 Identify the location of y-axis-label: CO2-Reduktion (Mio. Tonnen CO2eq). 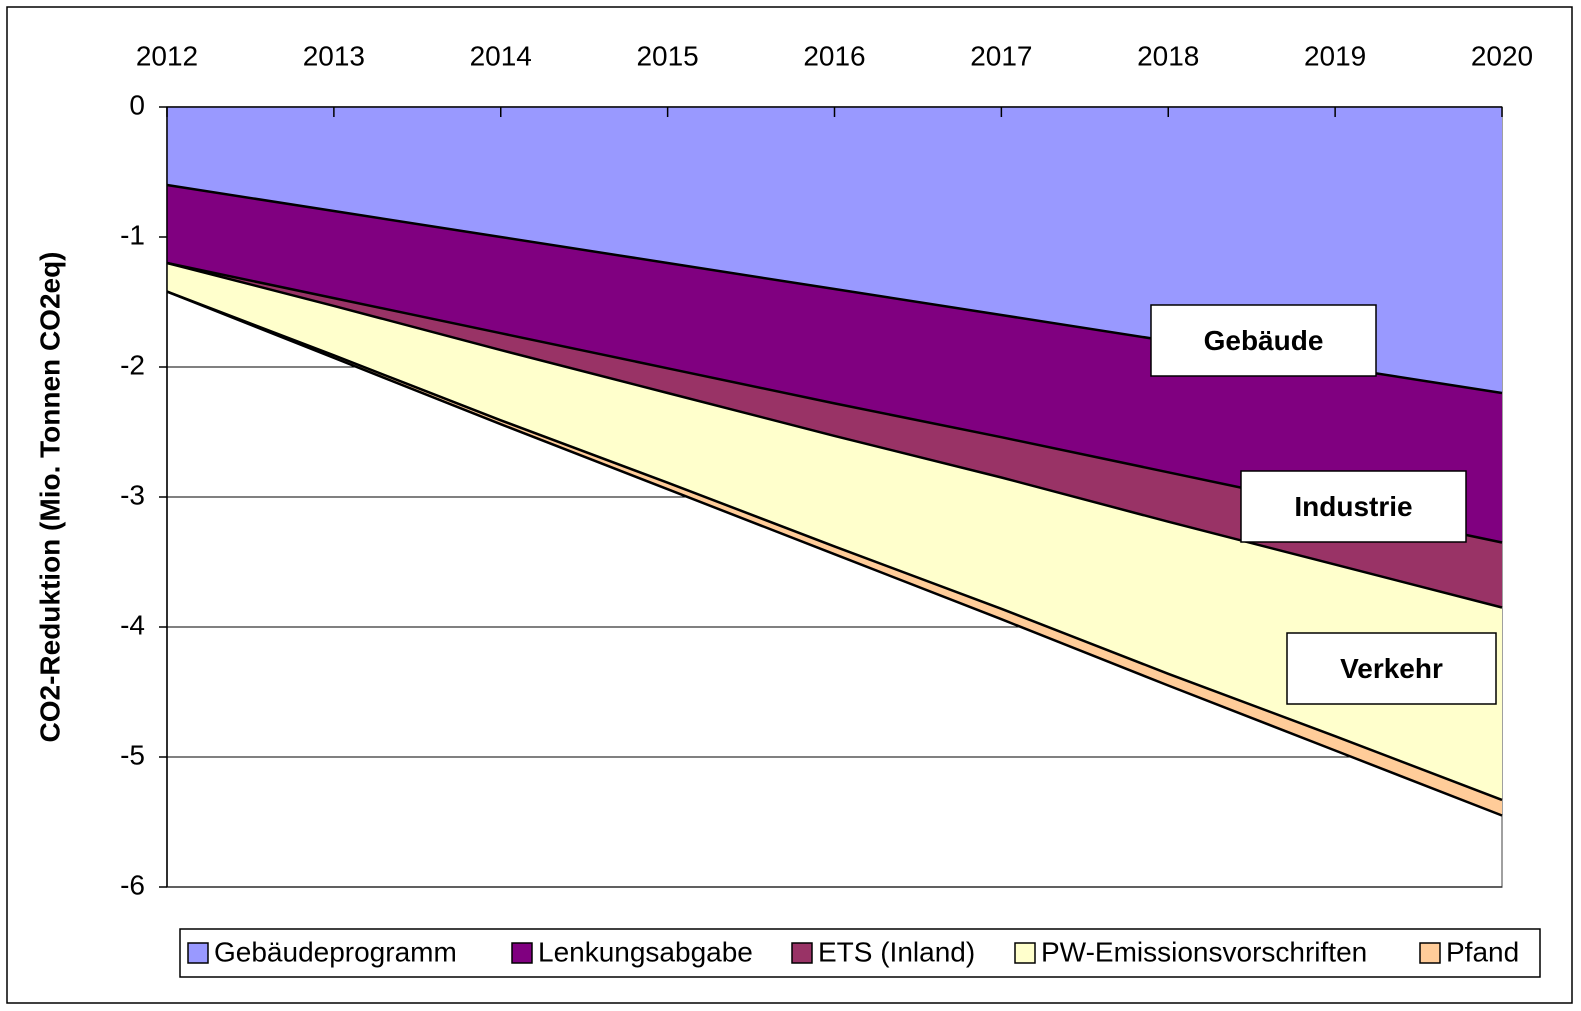
(49, 496).